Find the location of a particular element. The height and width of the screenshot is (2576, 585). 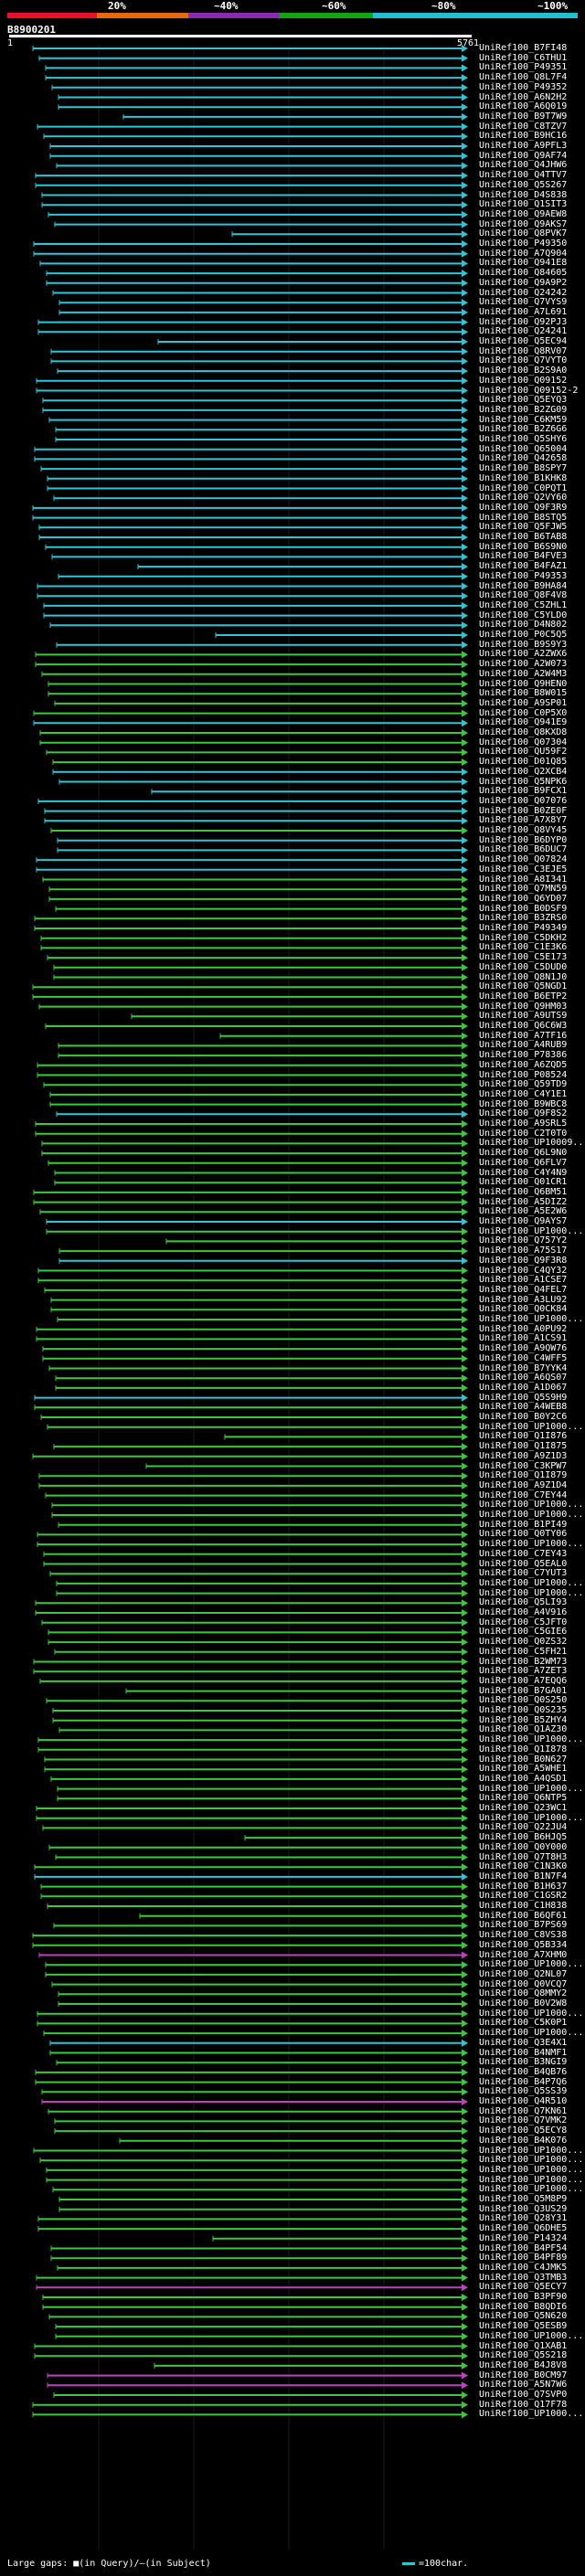

hit-label: UniRef100_Q7SVP0 is located at coordinates (523, 2395).